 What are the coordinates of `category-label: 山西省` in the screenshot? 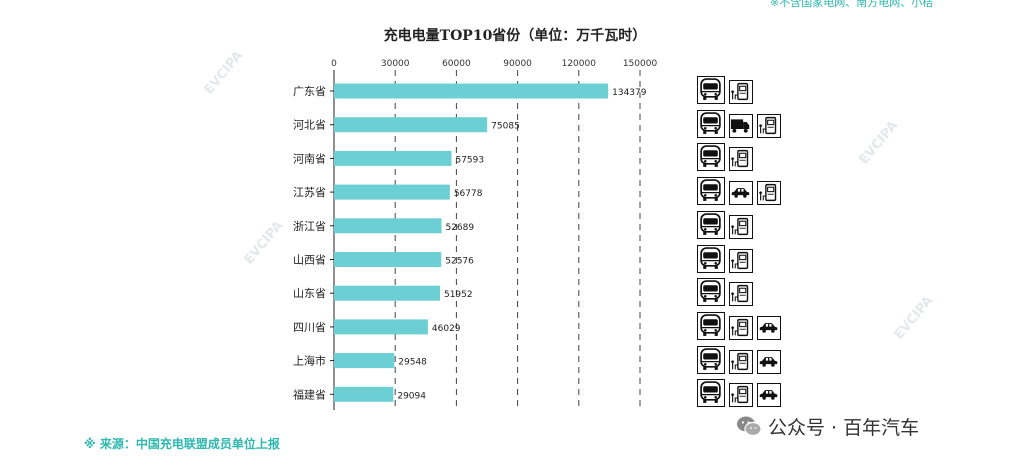 It's located at (309, 260).